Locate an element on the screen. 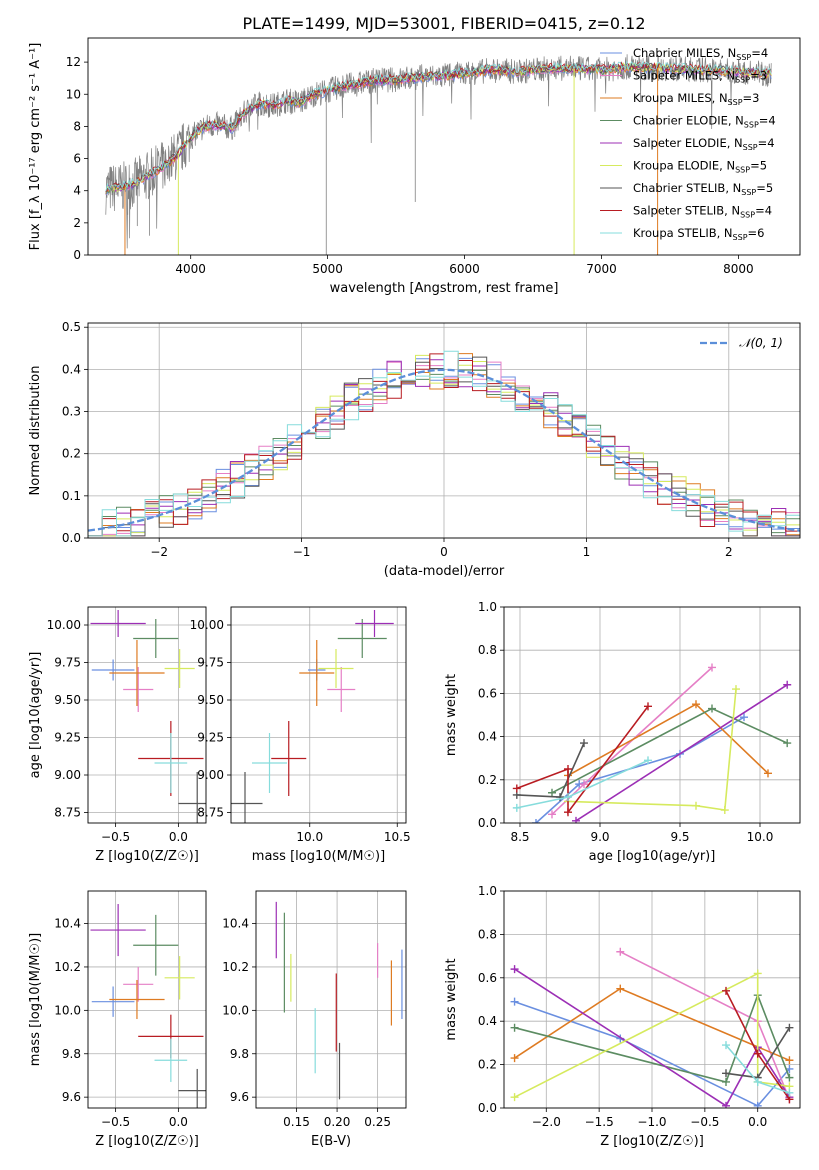 This screenshot has width=819, height=1170. y-tick-label: 0.1 is located at coordinates (71, 496).